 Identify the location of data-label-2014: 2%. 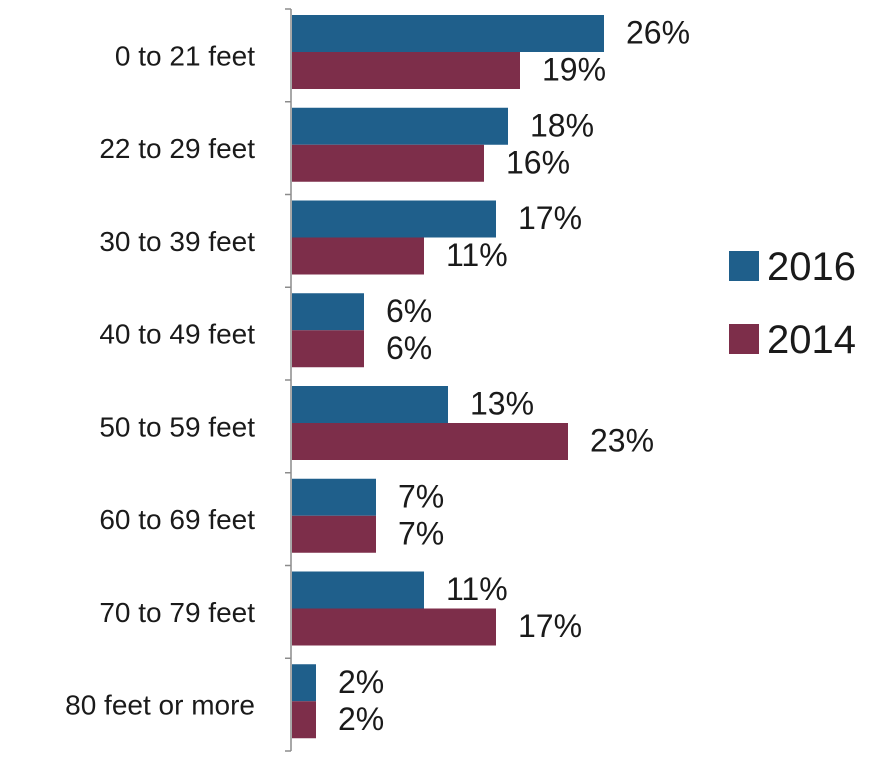
(361, 719).